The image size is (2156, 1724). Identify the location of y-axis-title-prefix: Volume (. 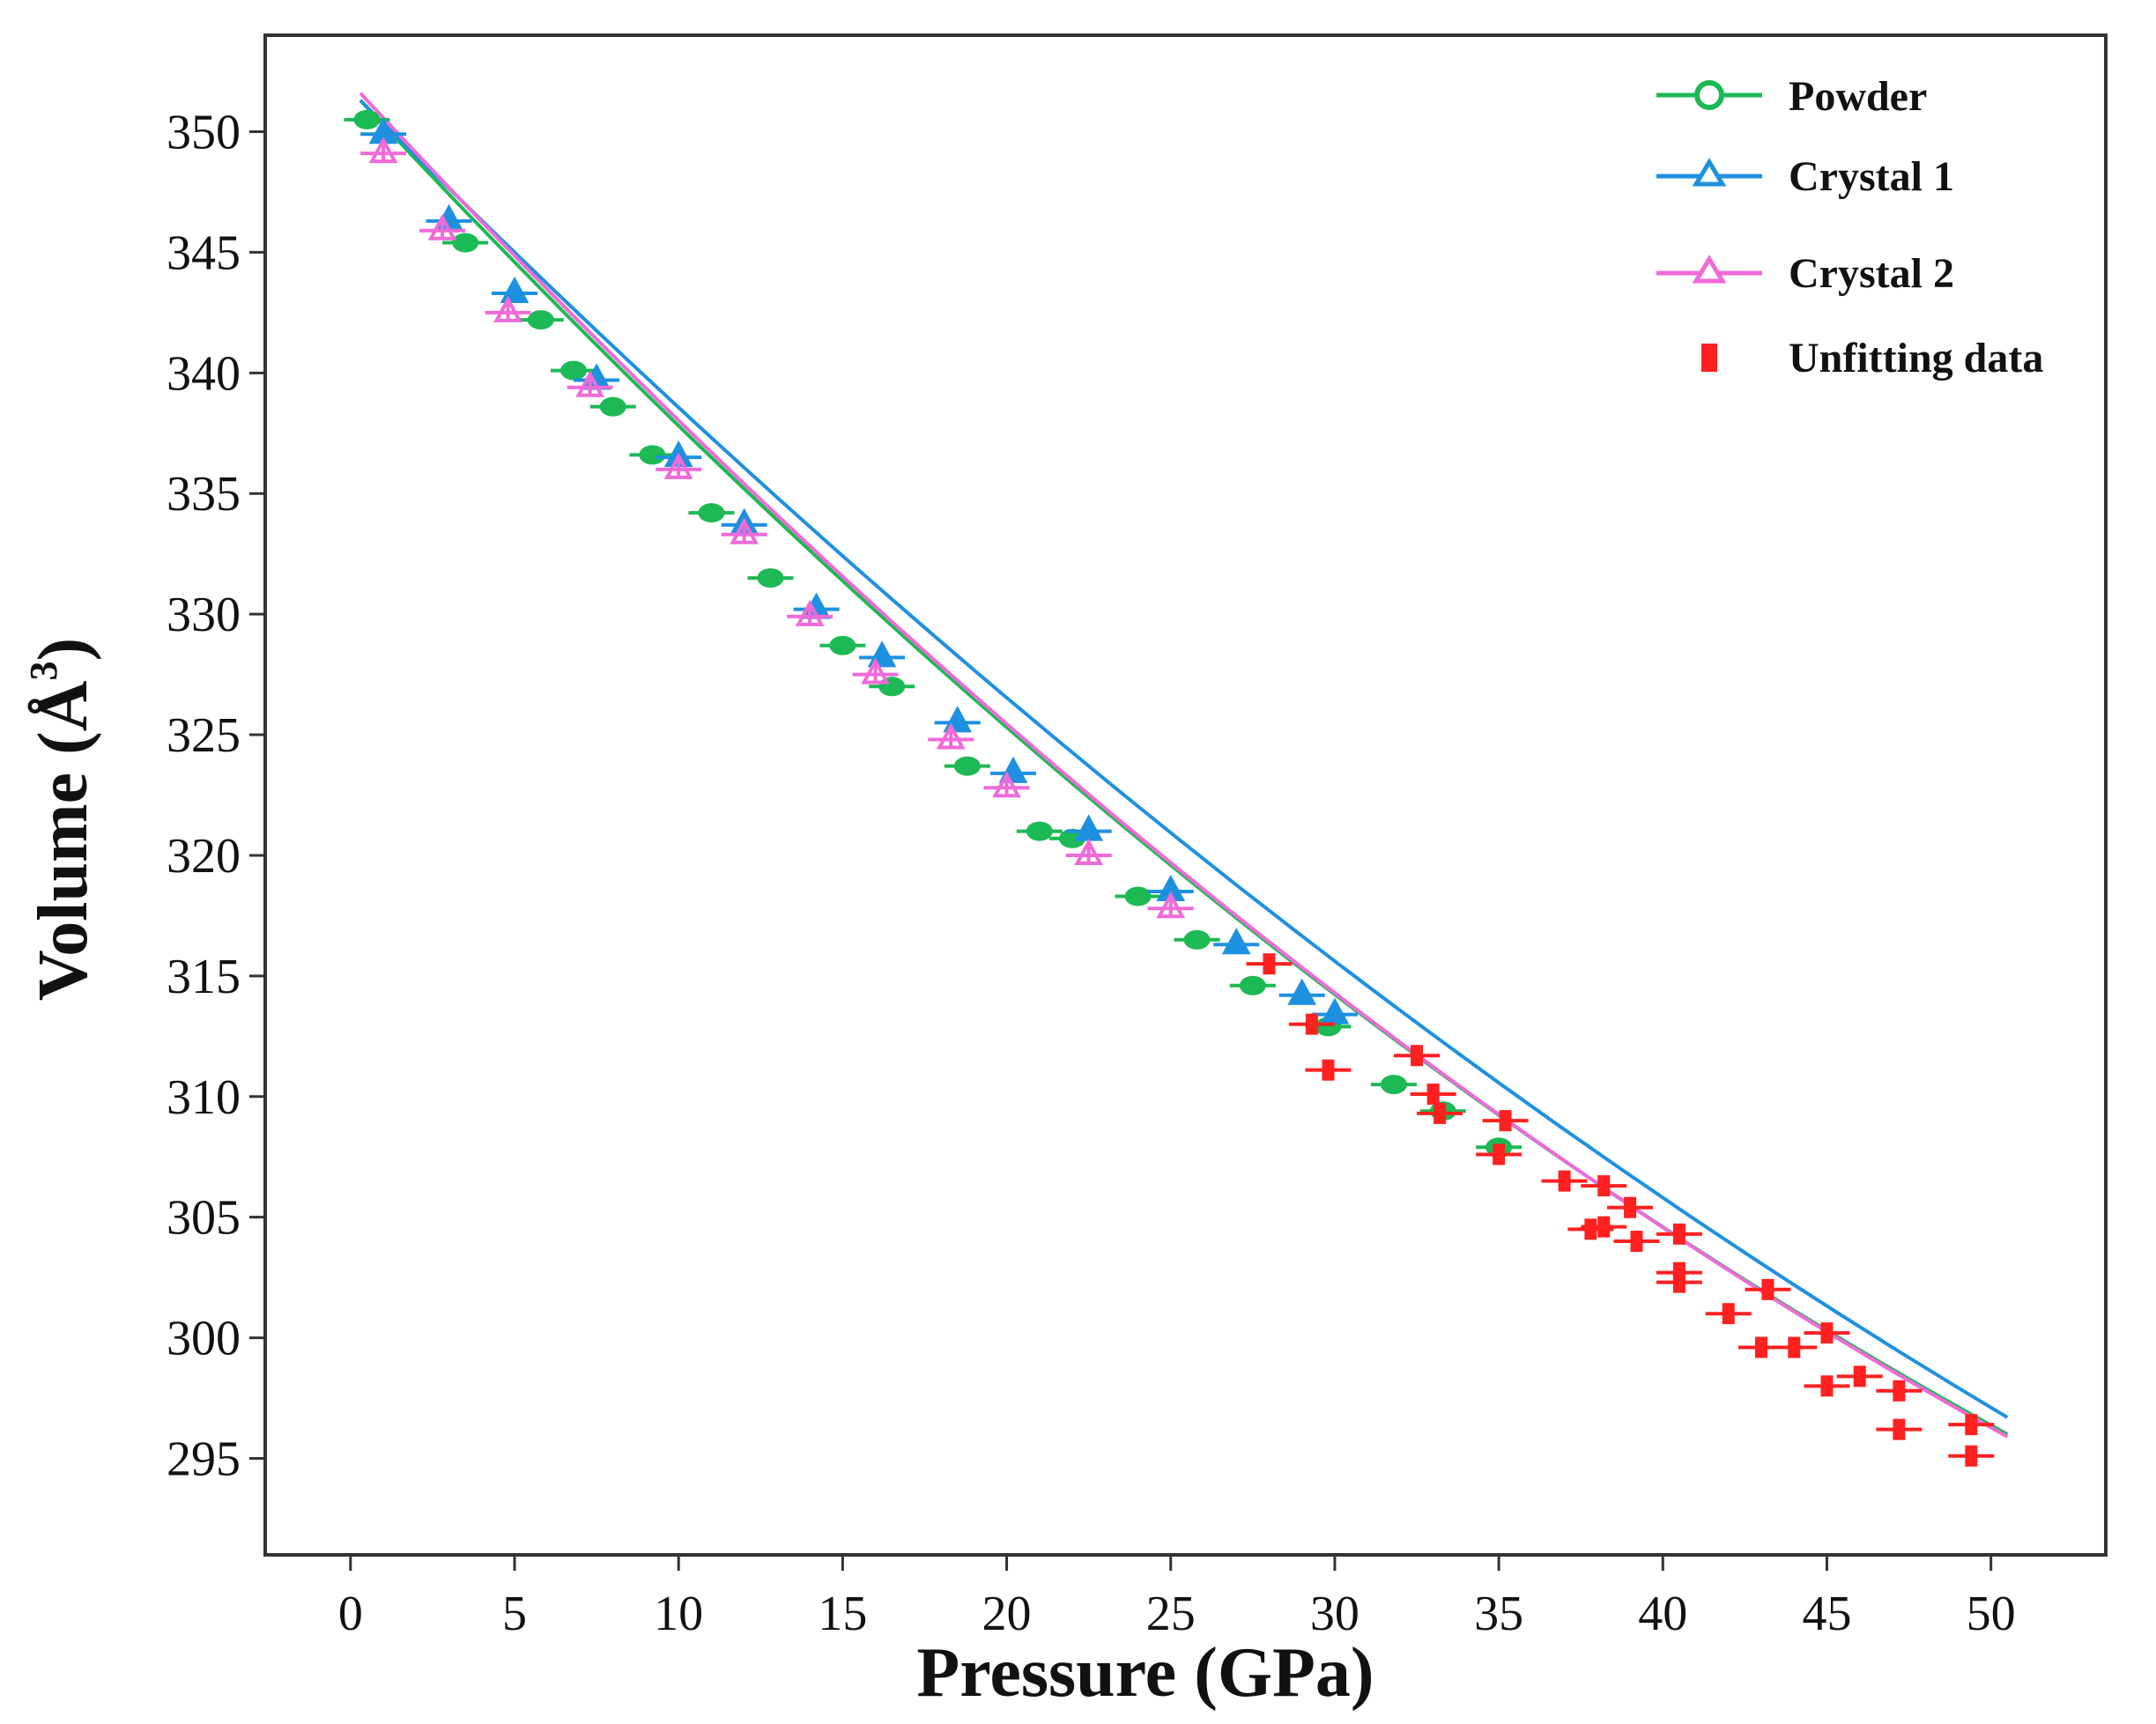
(63, 866).